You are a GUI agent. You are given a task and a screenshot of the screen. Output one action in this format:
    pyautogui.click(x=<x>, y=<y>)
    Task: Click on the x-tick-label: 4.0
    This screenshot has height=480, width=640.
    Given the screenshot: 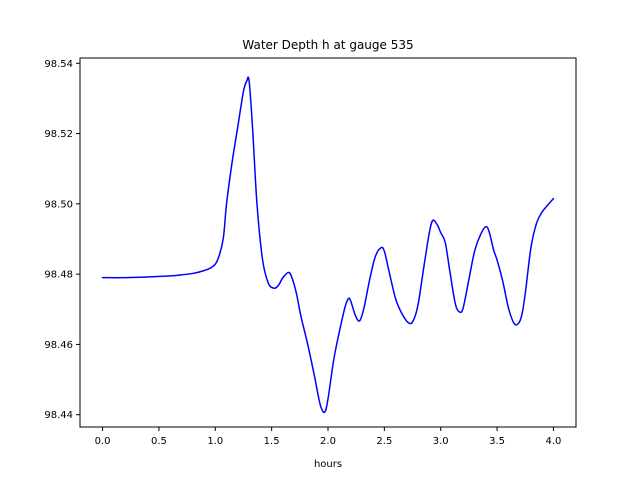 What is the action you would take?
    pyautogui.click(x=554, y=441)
    